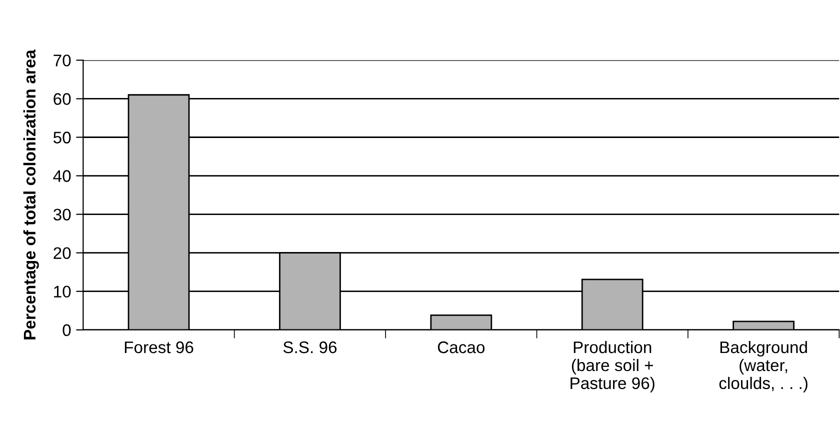 The width and height of the screenshot is (840, 424). What do you see at coordinates (62, 176) in the screenshot?
I see `y-tick-label: 40` at bounding box center [62, 176].